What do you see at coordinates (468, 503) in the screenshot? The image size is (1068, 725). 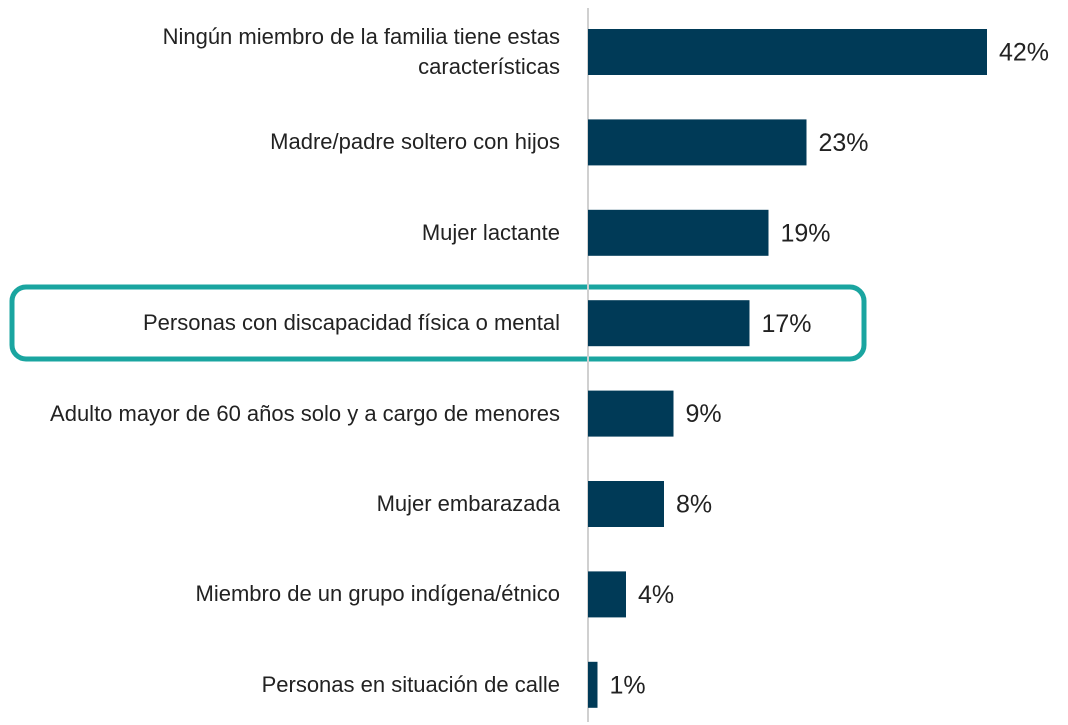 I see `category-label: Mujer embarazada` at bounding box center [468, 503].